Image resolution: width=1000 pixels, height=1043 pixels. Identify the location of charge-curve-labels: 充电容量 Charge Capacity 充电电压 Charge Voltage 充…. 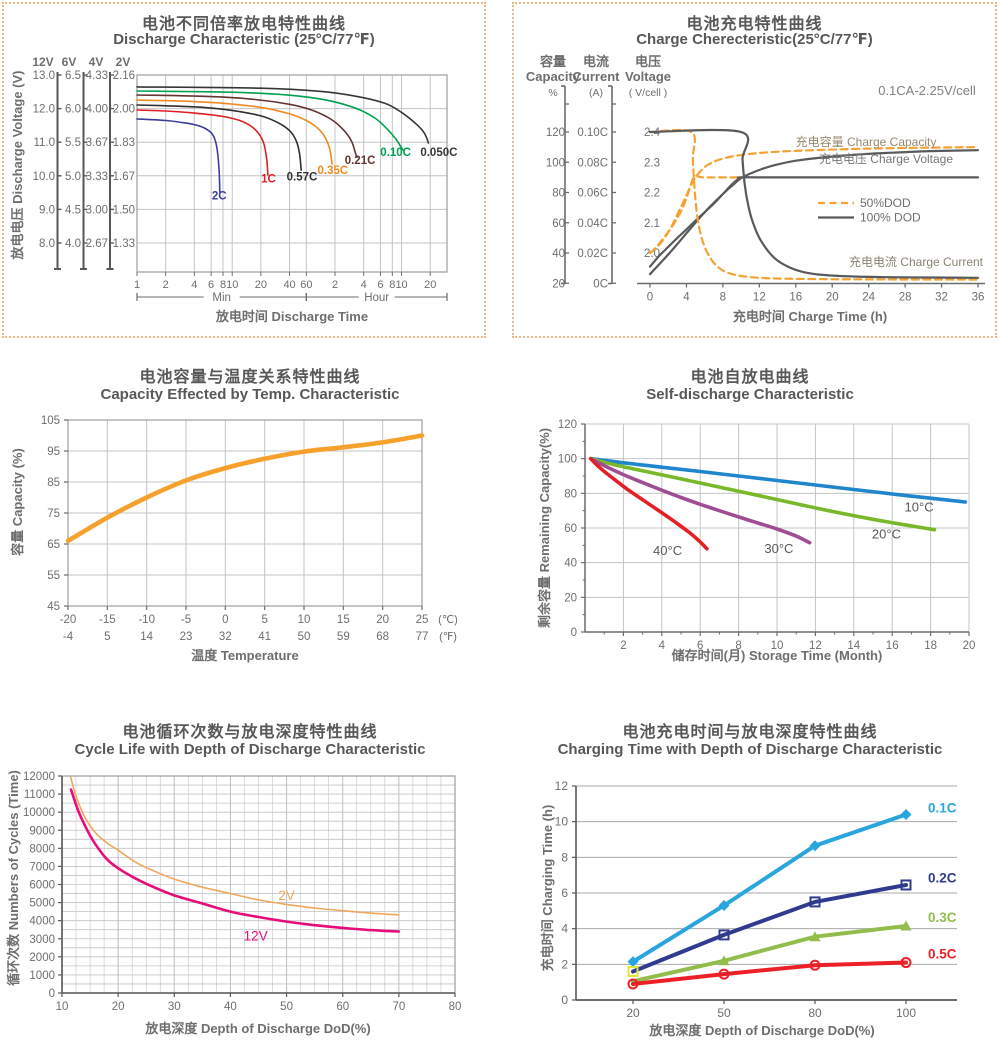
(890, 201).